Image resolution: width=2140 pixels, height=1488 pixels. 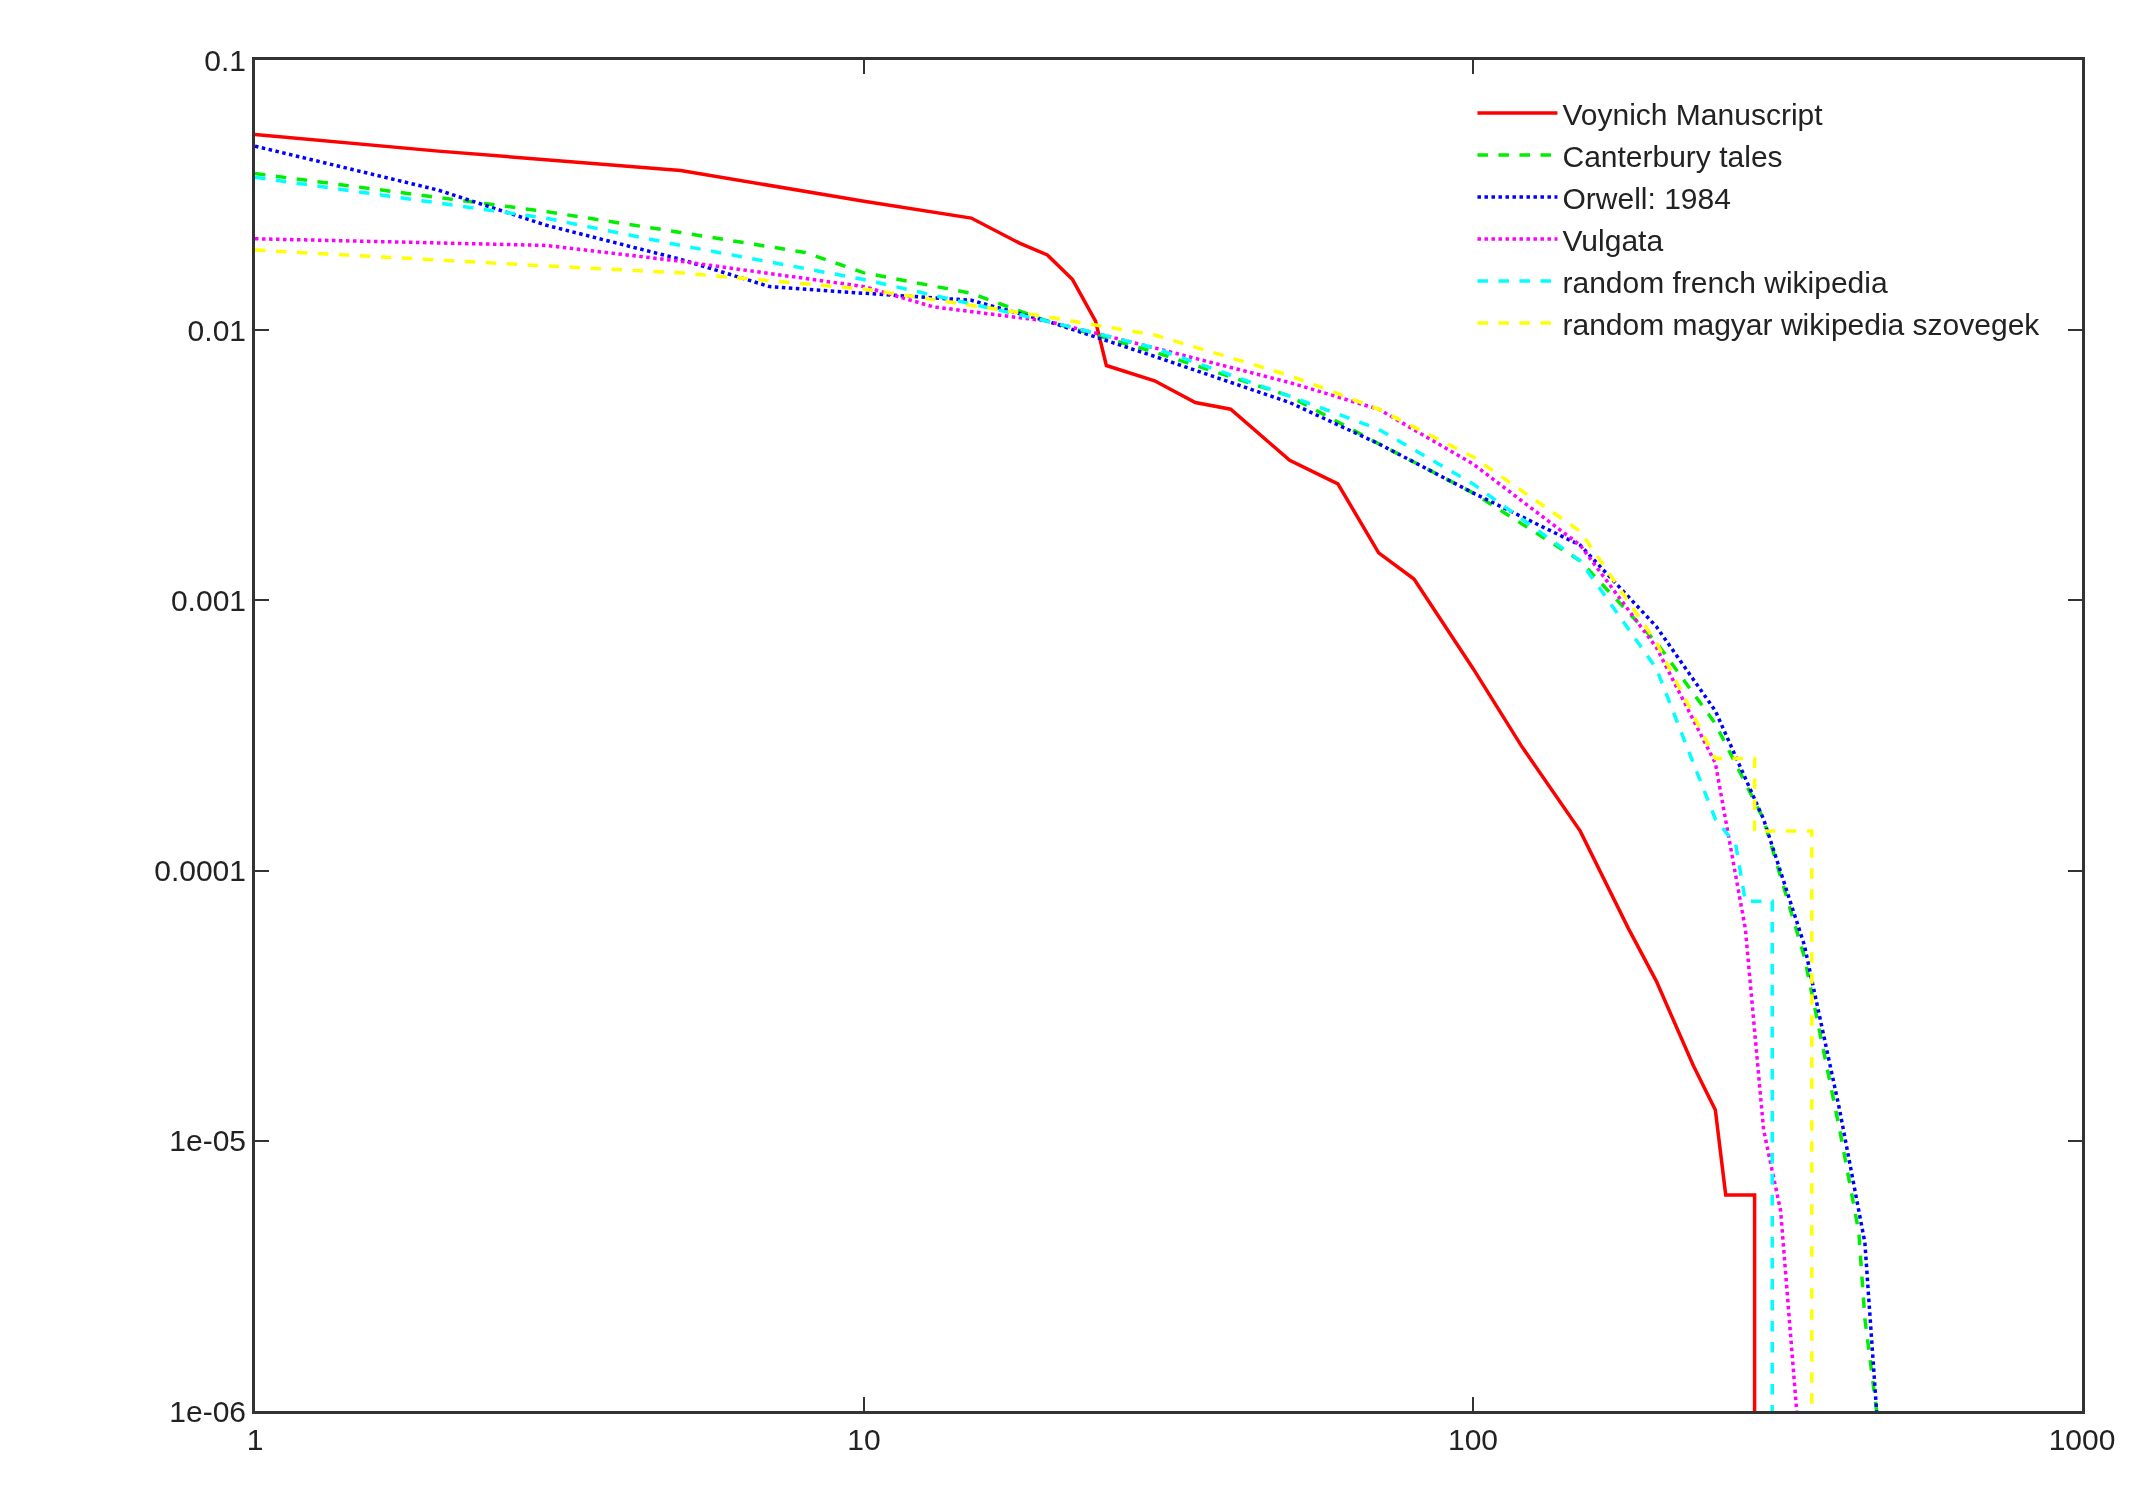 What do you see at coordinates (255, 1439) in the screenshot?
I see `x-tick-label: 1` at bounding box center [255, 1439].